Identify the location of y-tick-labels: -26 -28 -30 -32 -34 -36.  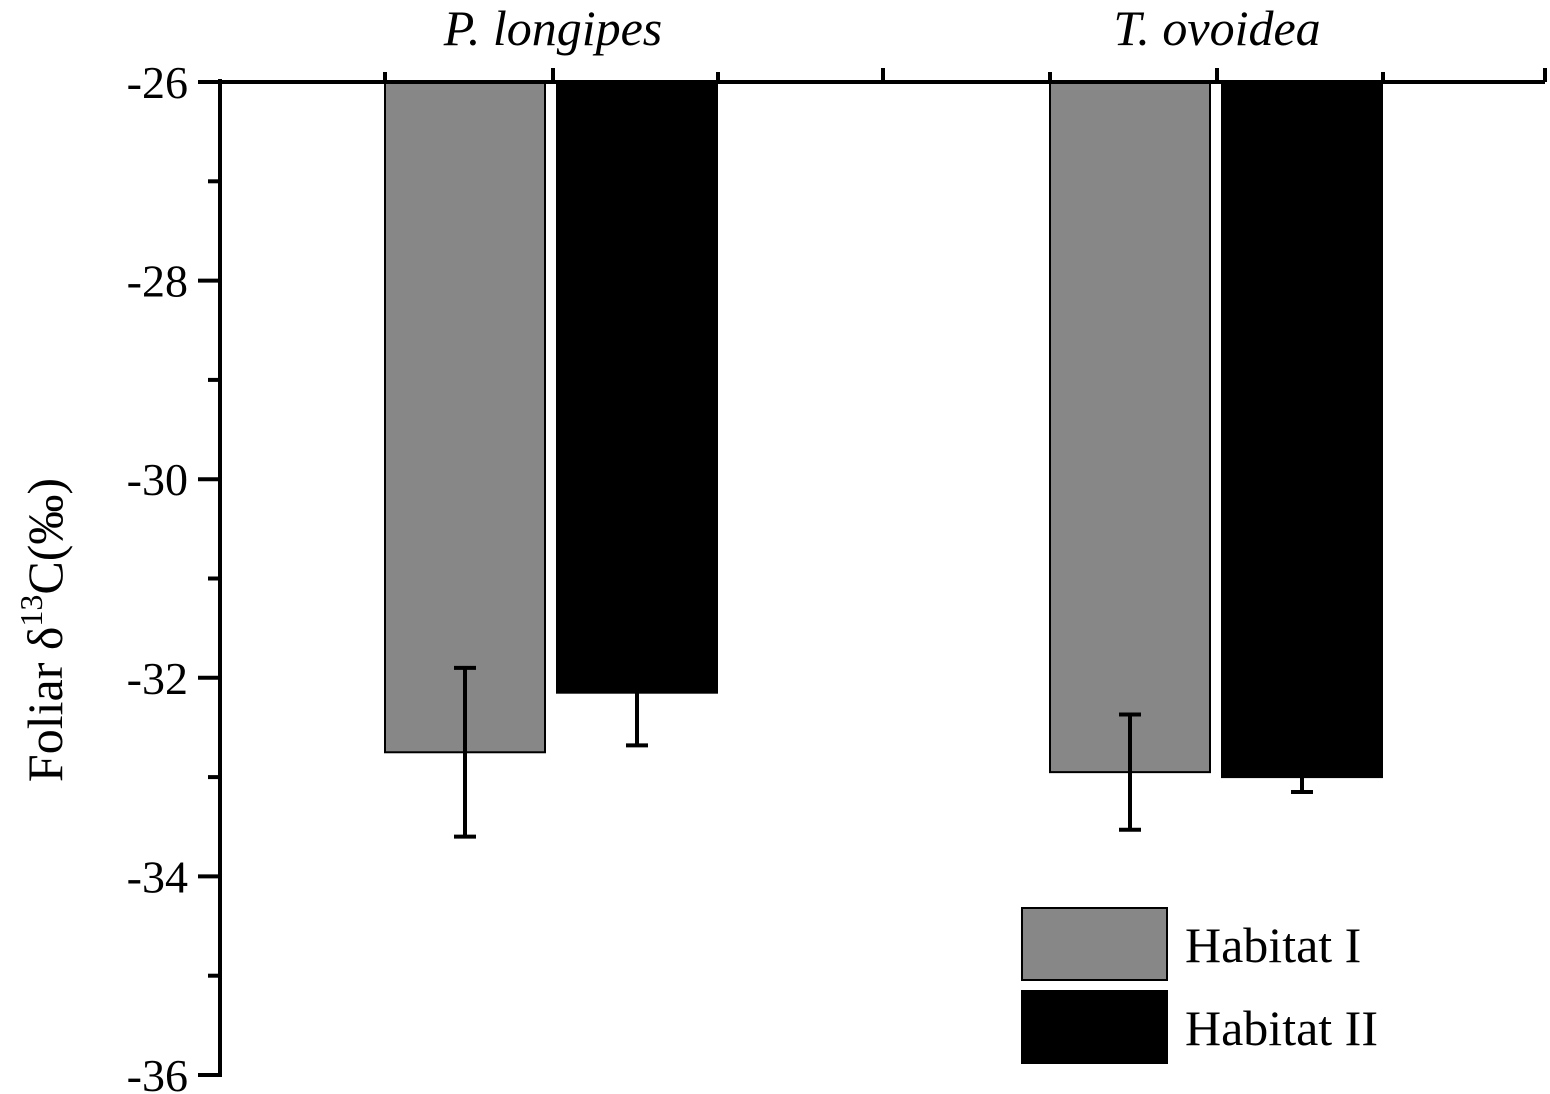
(157, 575).